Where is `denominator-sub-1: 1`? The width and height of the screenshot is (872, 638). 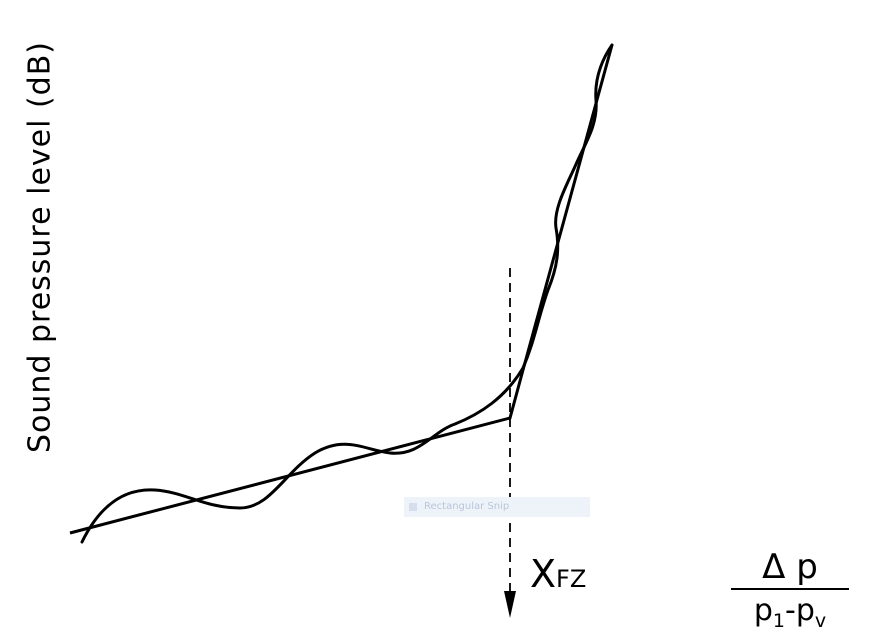
denominator-sub-1: 1 is located at coordinates (778, 621).